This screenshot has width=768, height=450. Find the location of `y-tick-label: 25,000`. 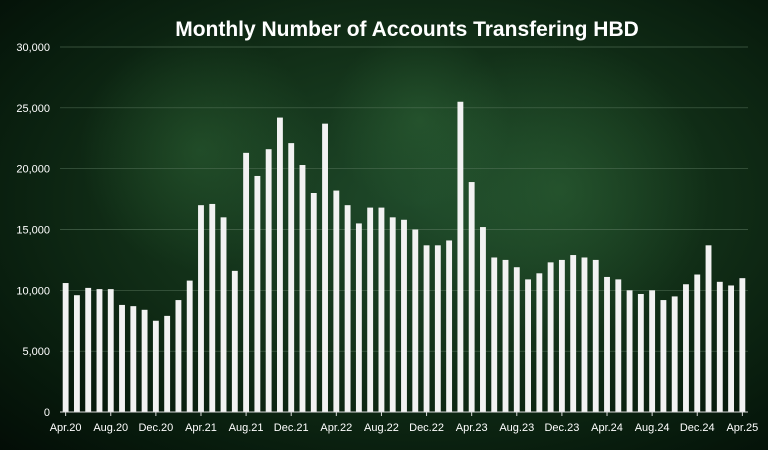

y-tick-label: 25,000 is located at coordinates (33, 109).